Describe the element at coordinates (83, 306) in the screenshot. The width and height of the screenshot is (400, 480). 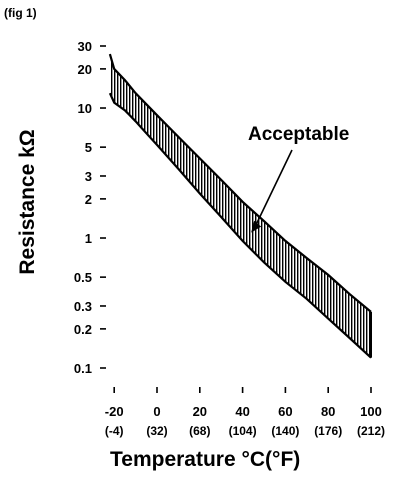
I see `y-tick-label: 0.3` at that location.